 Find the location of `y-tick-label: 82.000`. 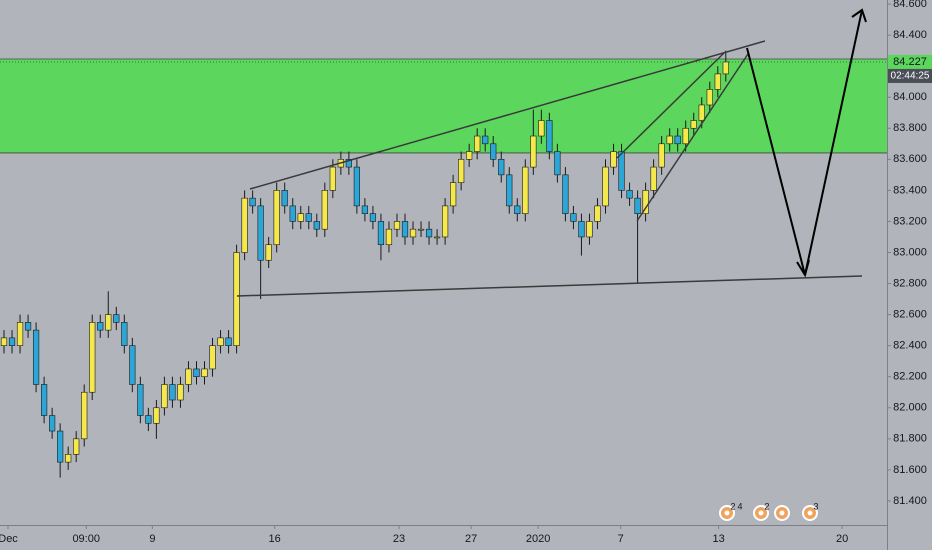

y-tick-label: 82.000 is located at coordinates (910, 408).